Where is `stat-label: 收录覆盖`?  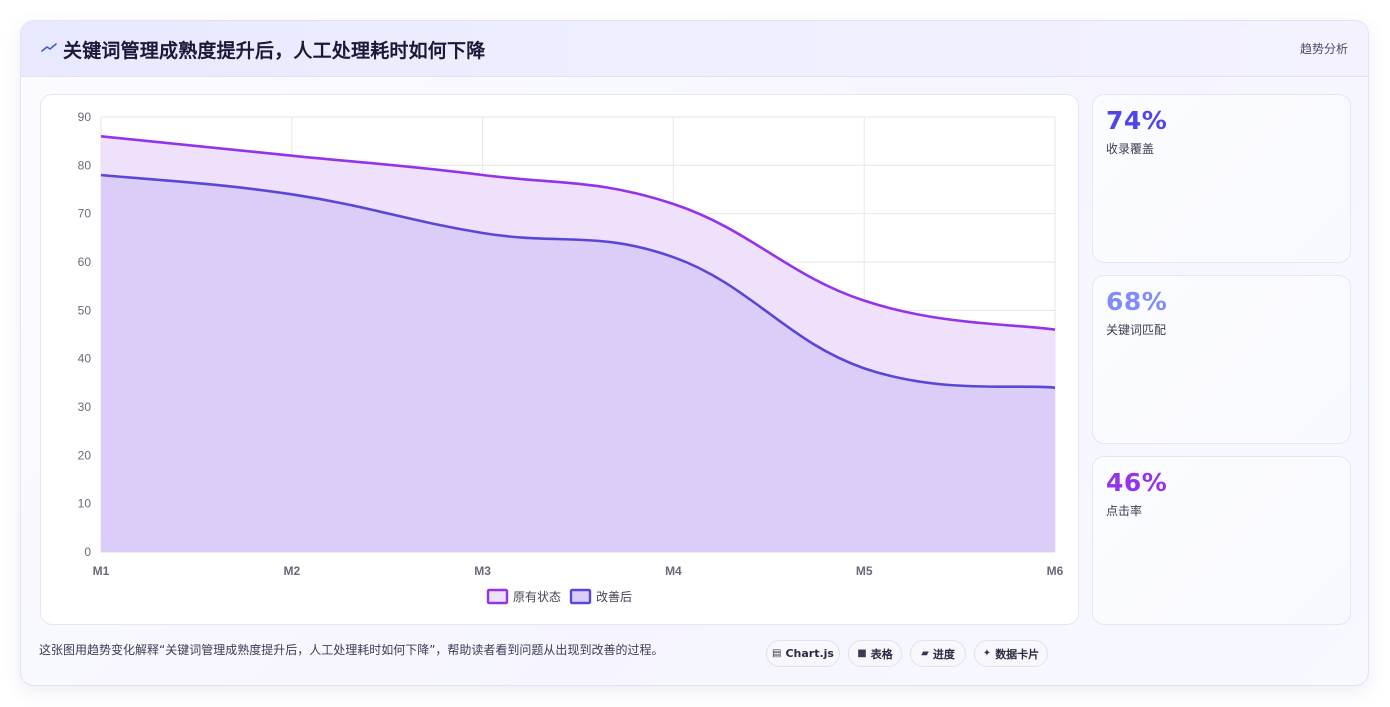 stat-label: 收录覆盖 is located at coordinates (1130, 149).